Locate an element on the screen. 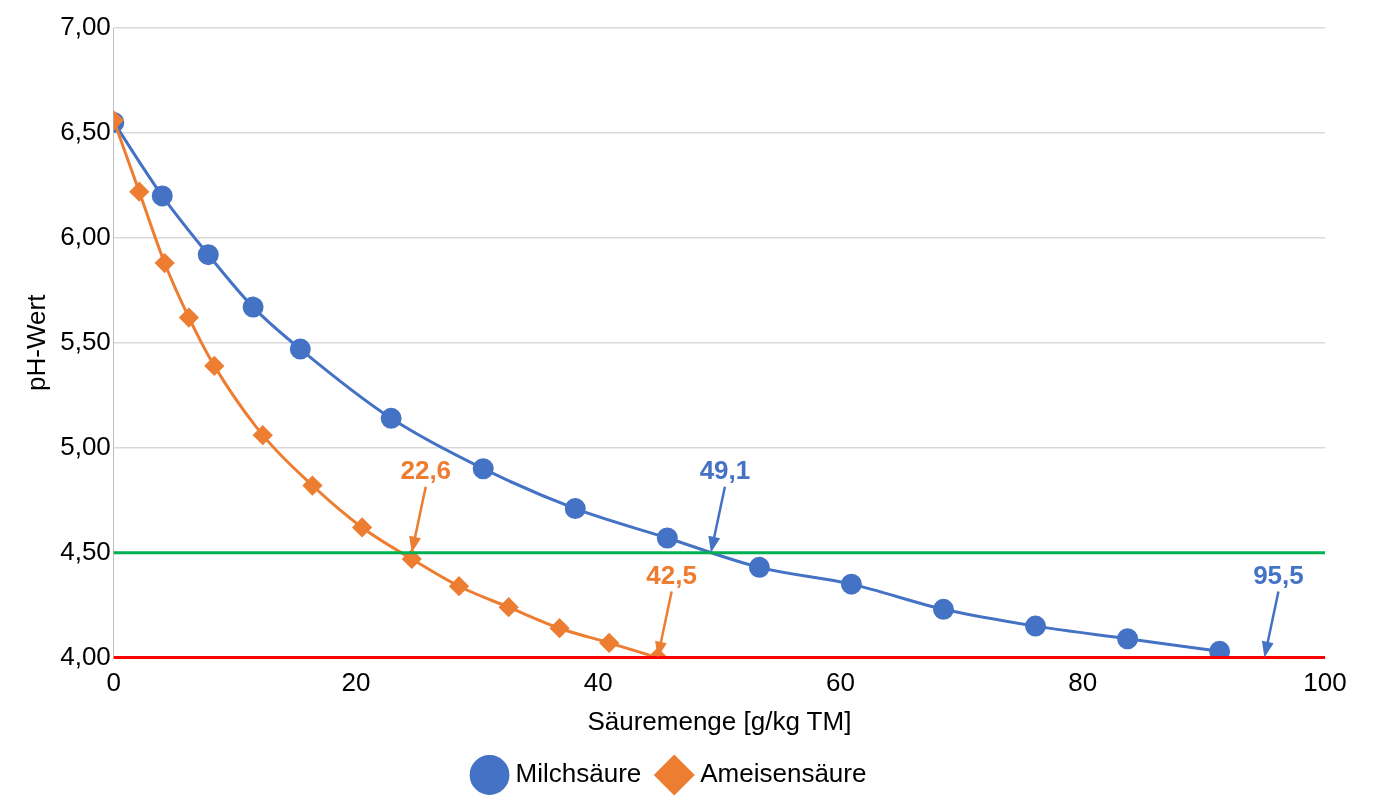 This screenshot has height=808, width=1373. annotation: 22,6 is located at coordinates (426, 469).